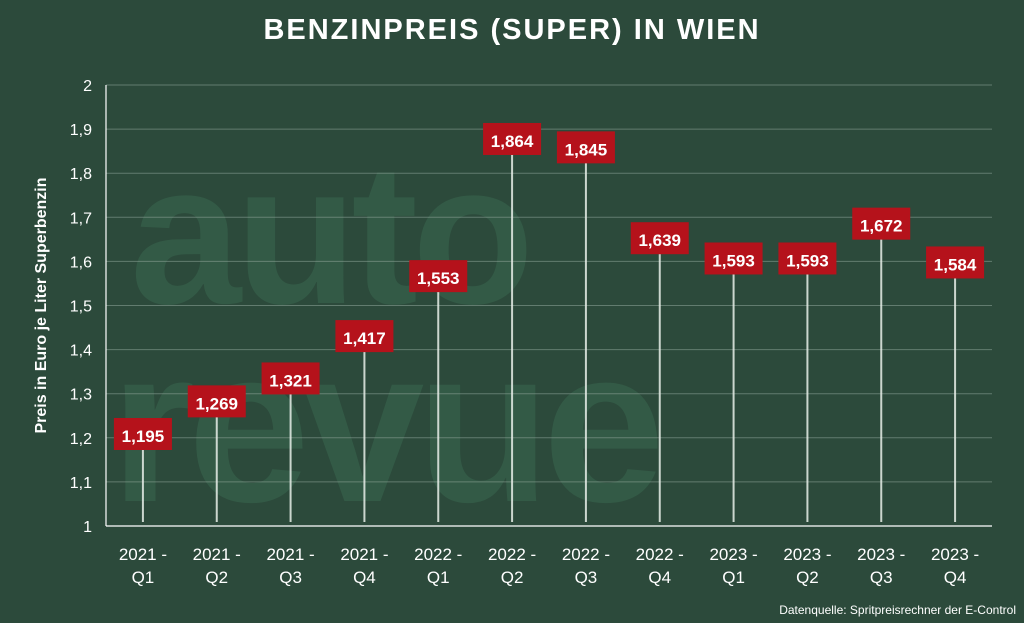 This screenshot has width=1024, height=623. I want to click on y-axis-label: Preis in Euro je Liter Superbenzin, so click(41, 305).